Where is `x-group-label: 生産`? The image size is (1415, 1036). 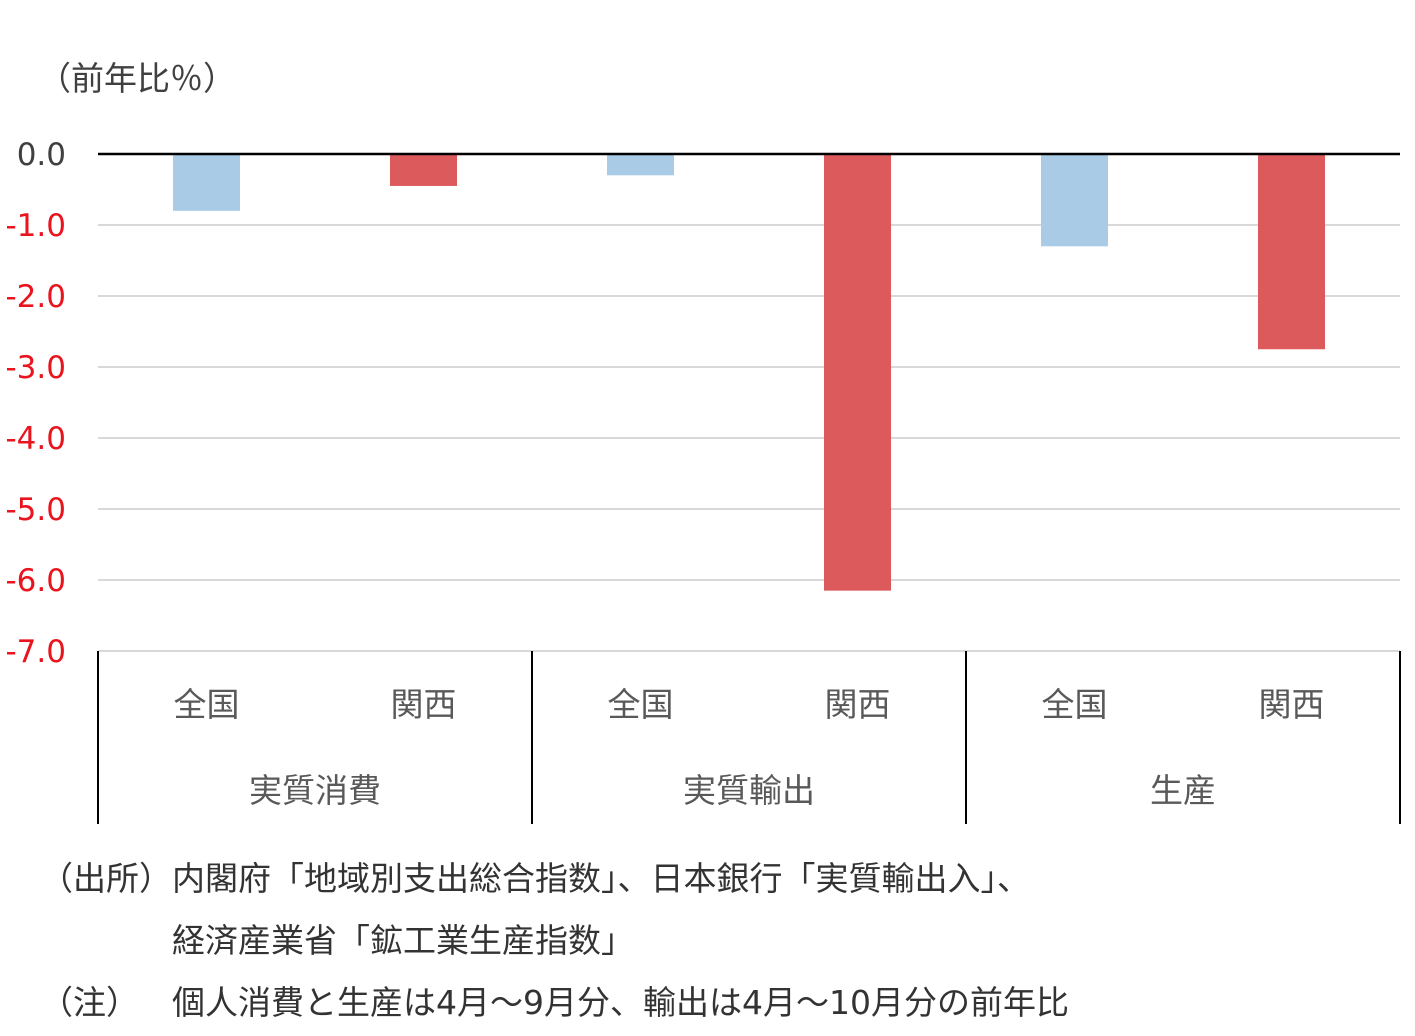
x-group-label: 生産 is located at coordinates (1183, 790).